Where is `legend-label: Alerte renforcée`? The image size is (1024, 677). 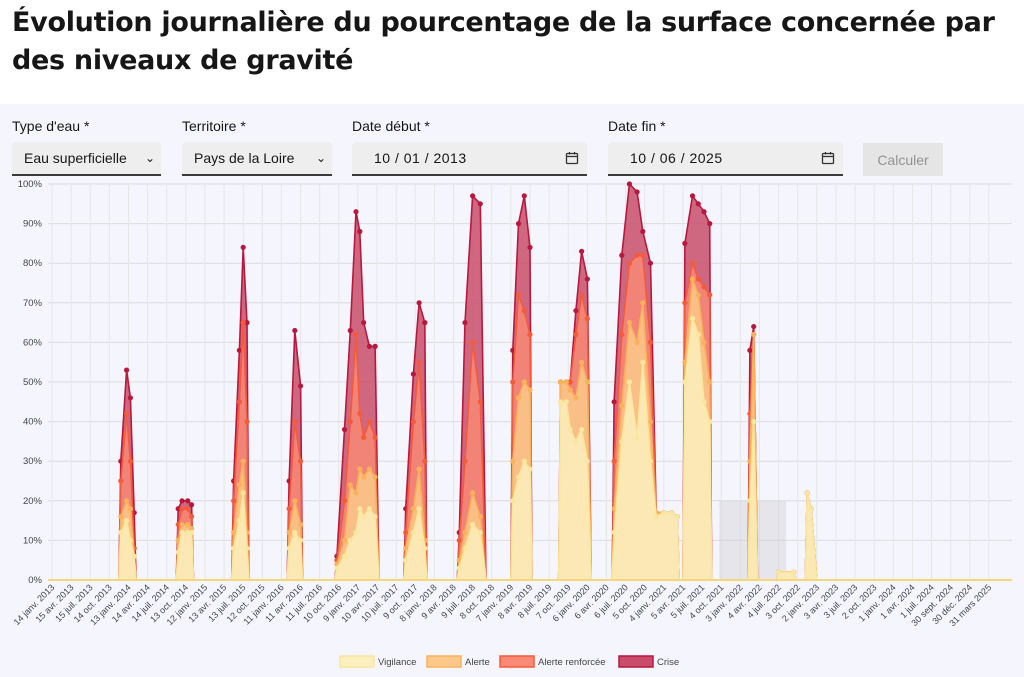 legend-label: Alerte renforcée is located at coordinates (572, 662).